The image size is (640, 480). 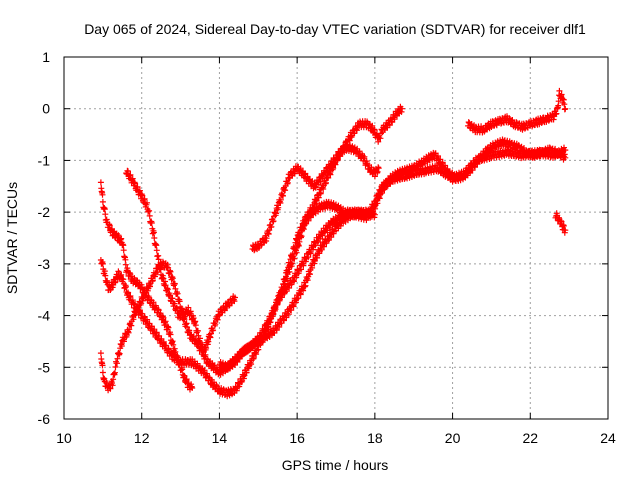 I want to click on x-tick-label: 10, so click(x=64, y=438).